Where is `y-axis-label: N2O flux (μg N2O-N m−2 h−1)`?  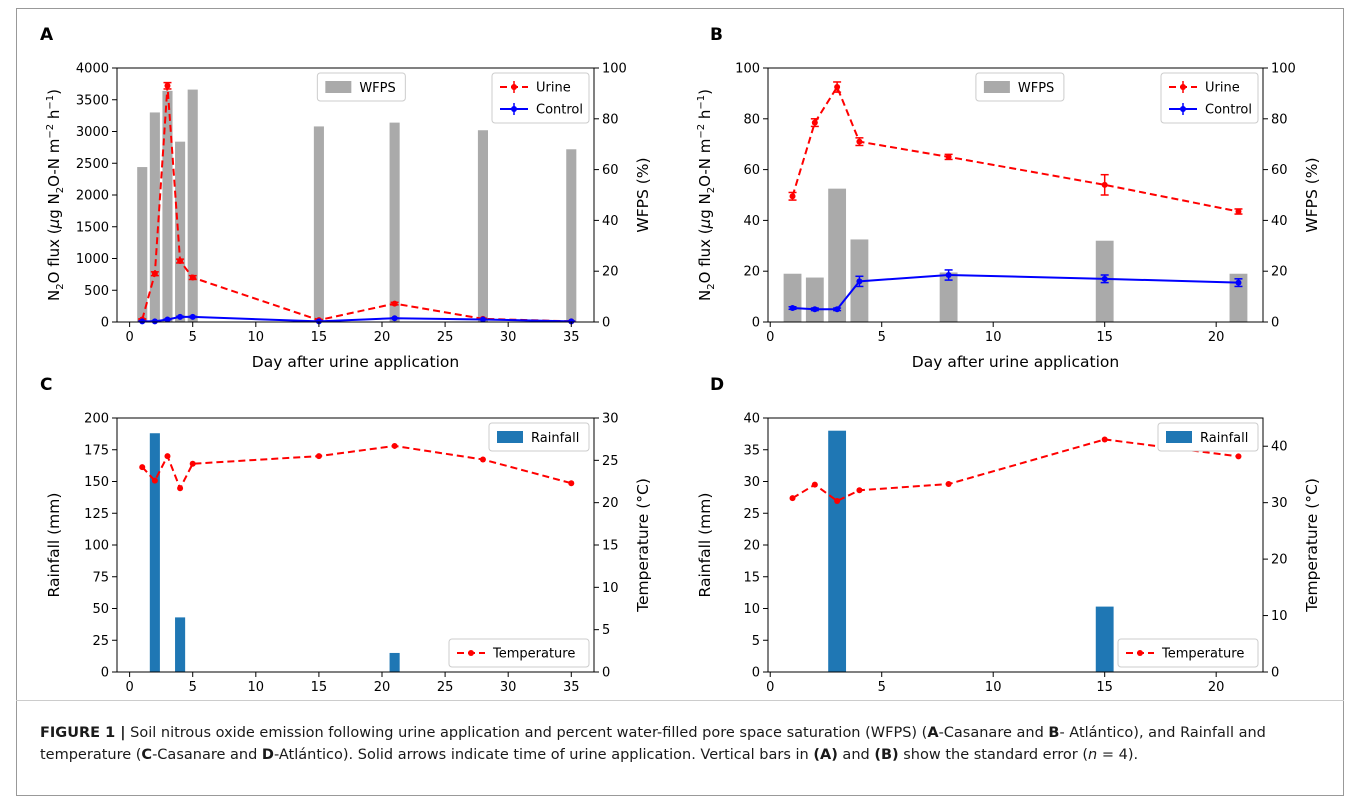 y-axis-label: N2O flux (μg N2O-N m−2 h−1) is located at coordinates (55, 195).